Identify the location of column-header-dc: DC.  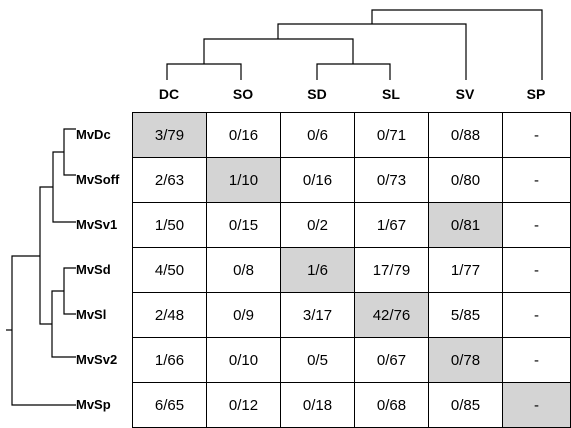
(169, 94).